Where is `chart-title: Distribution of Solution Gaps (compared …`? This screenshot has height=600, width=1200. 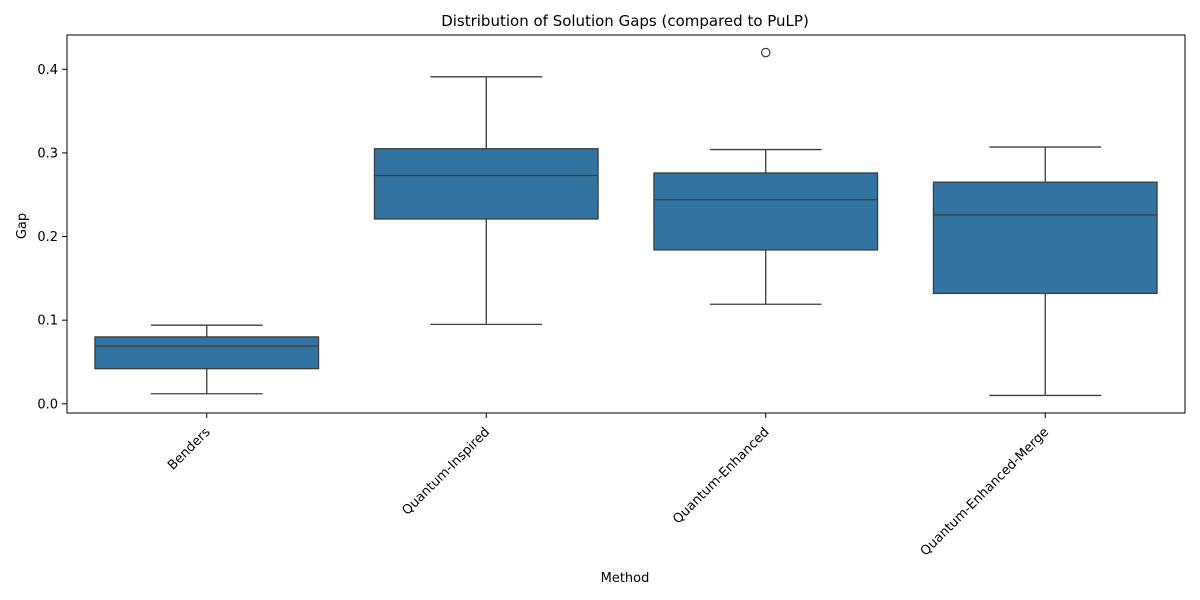 chart-title: Distribution of Solution Gaps (compared … is located at coordinates (625, 21).